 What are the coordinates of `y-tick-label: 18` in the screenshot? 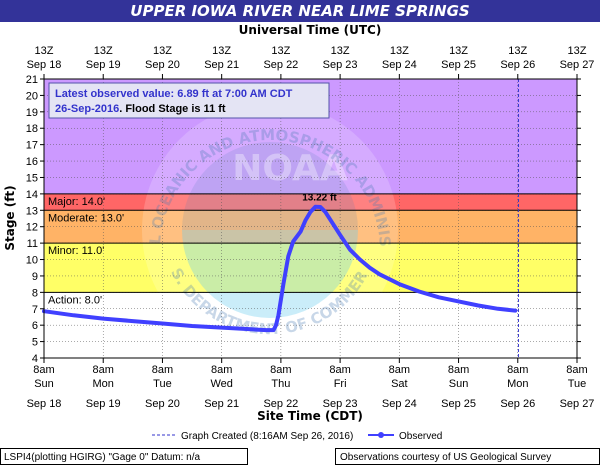 It's located at (32, 129).